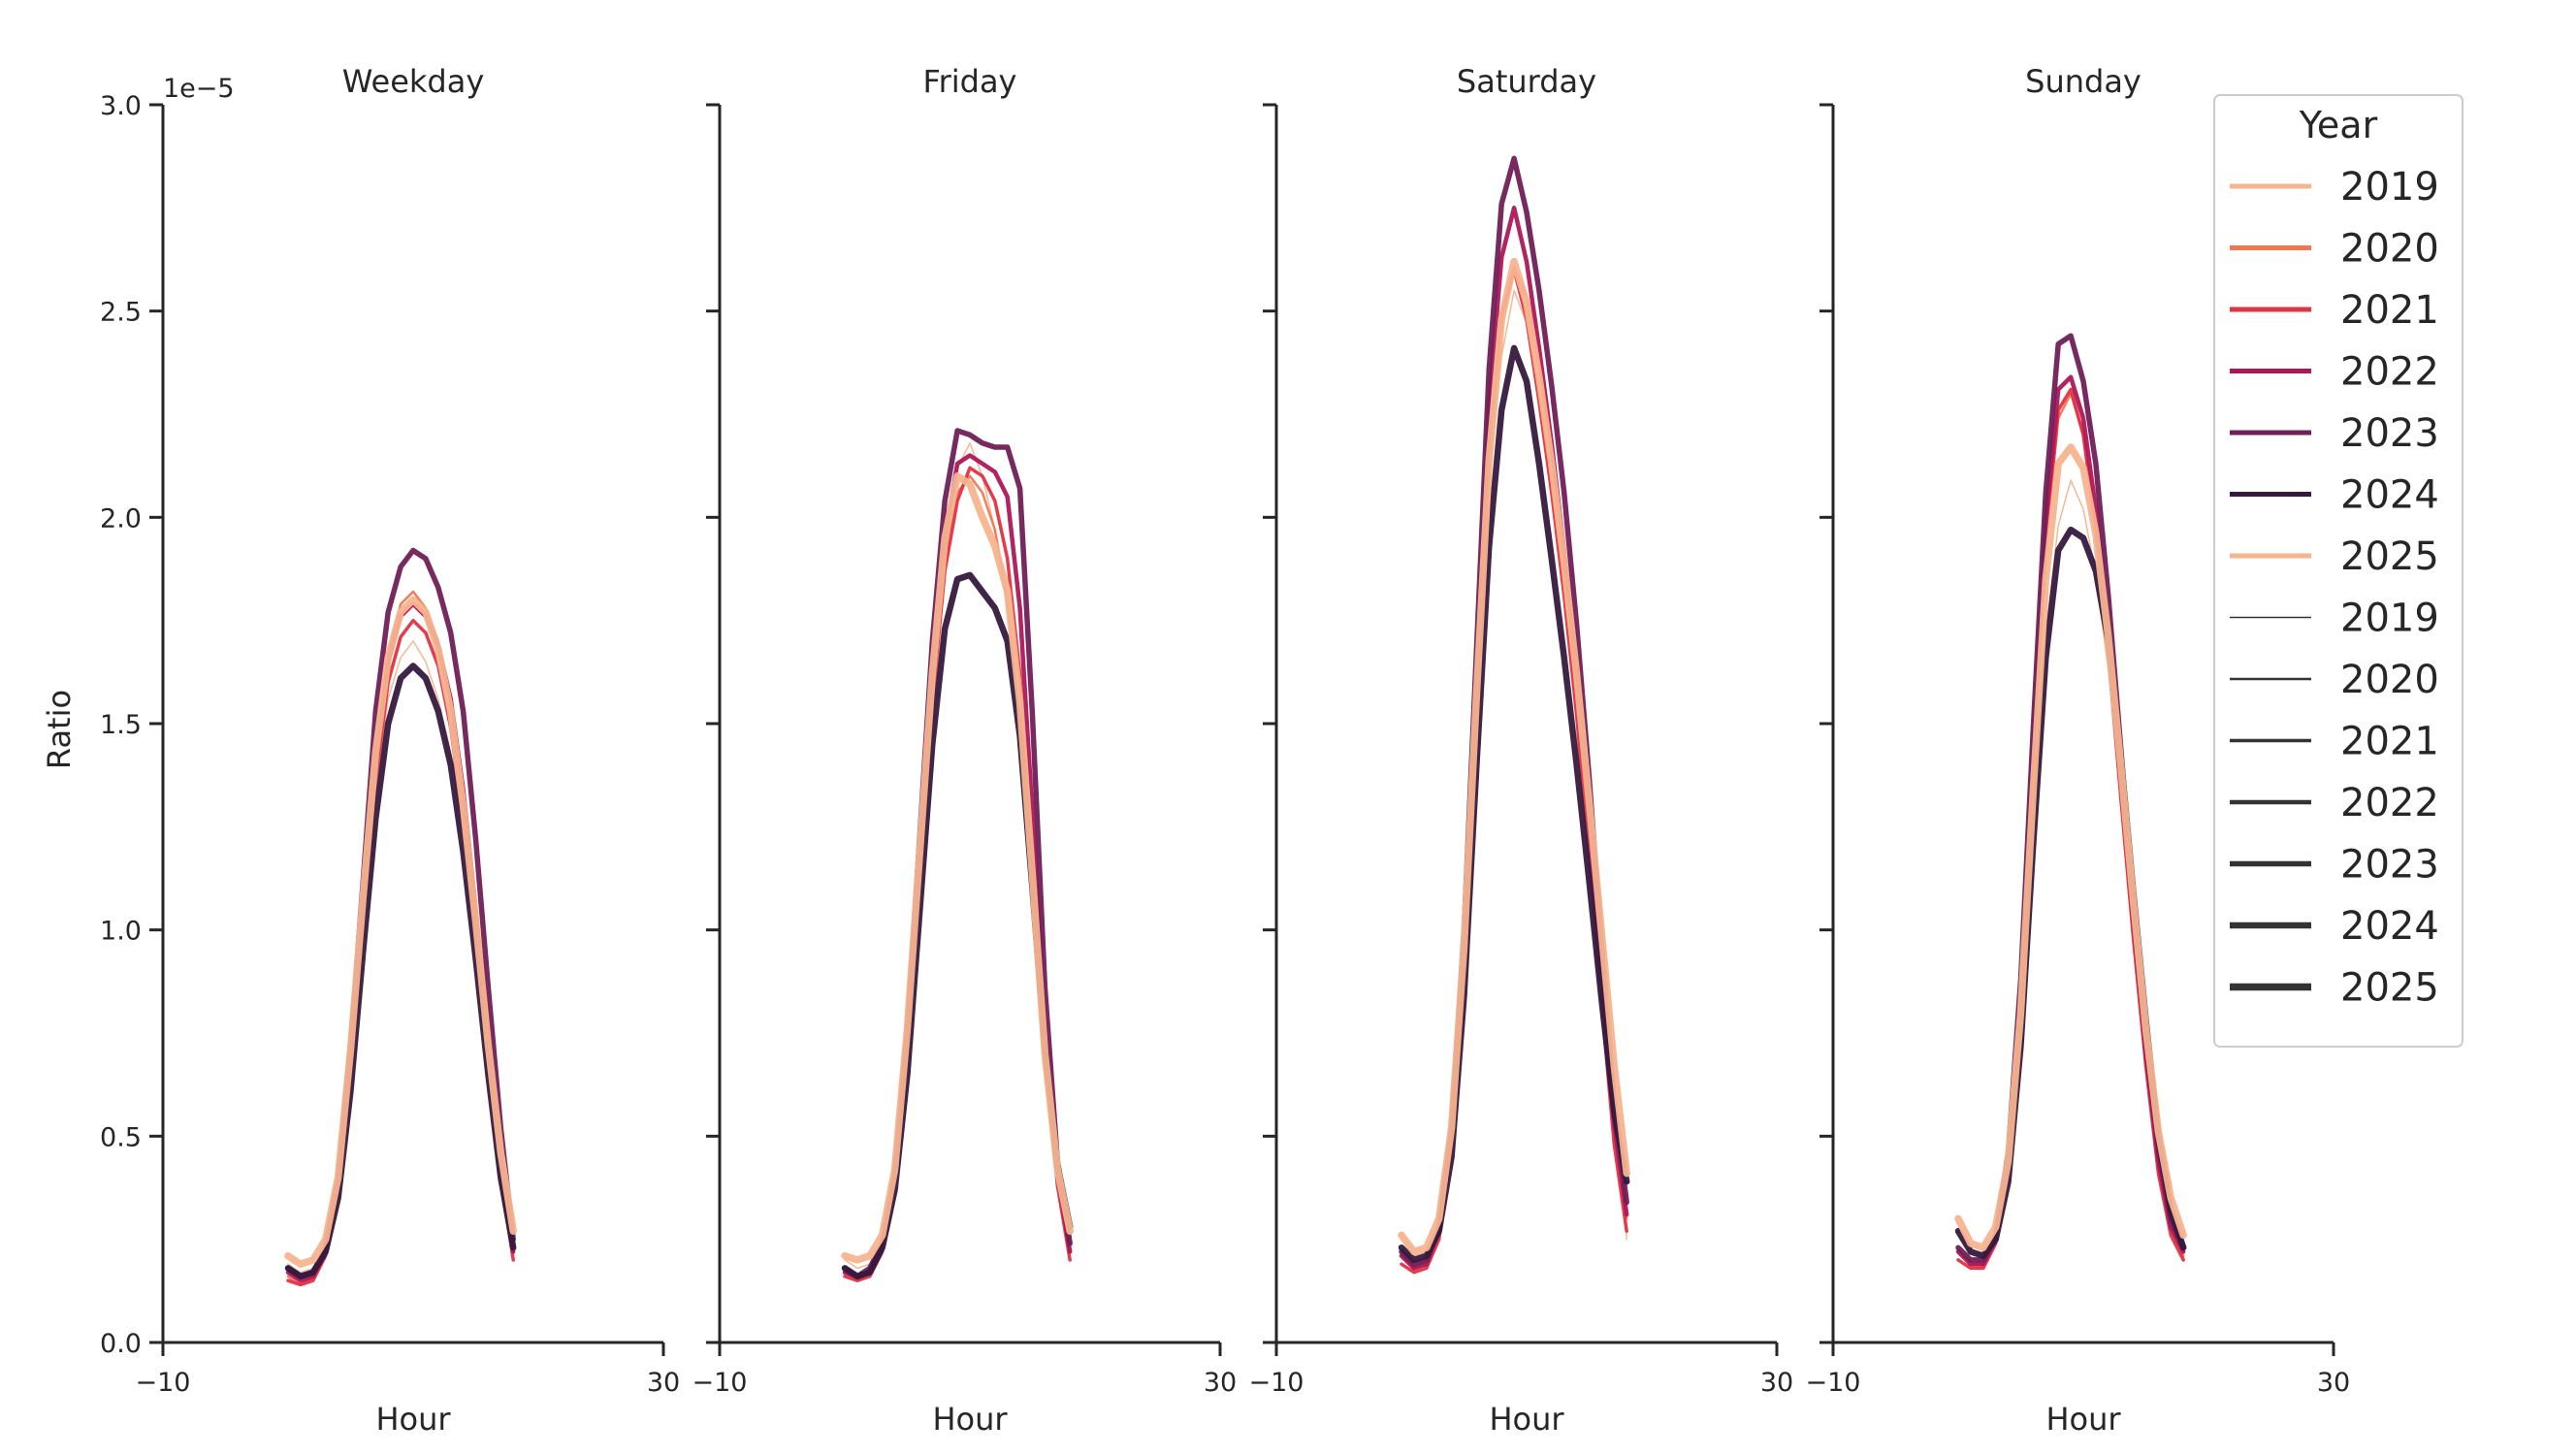 The height and width of the screenshot is (1455, 2576). I want to click on y-axis-label: Ratio, so click(59, 729).